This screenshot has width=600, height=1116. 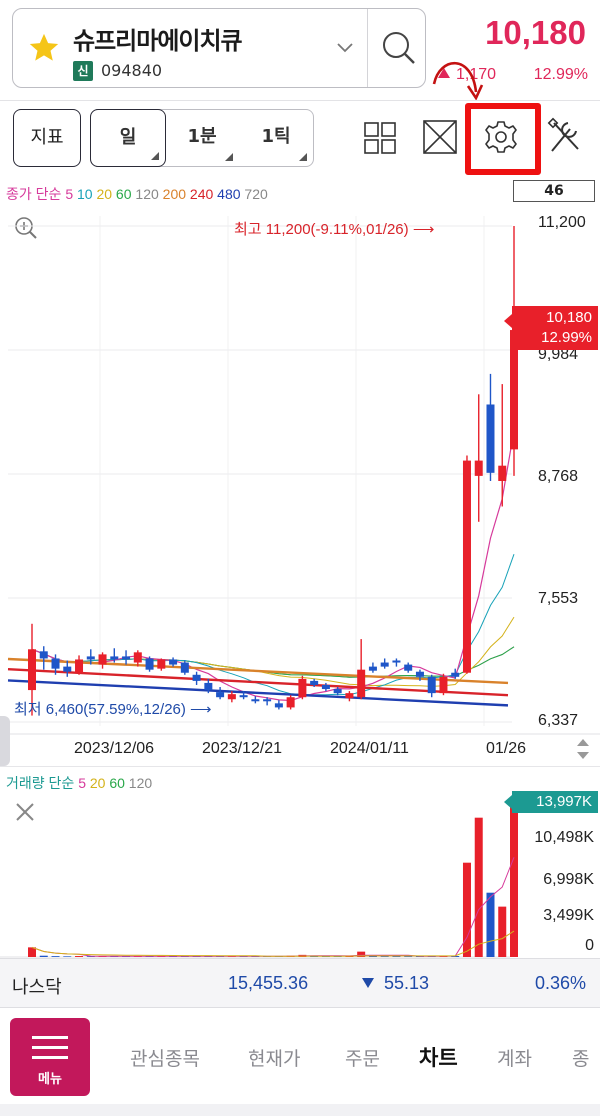 I want to click on expand-icon, so click(x=440, y=138).